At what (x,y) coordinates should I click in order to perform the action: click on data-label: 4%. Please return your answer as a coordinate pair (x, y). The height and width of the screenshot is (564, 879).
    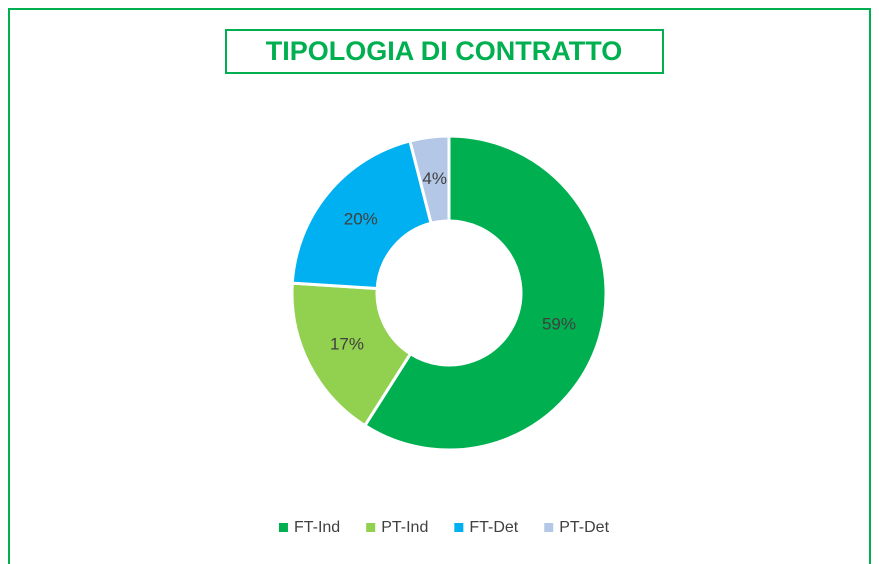
    Looking at the image, I should click on (434, 178).